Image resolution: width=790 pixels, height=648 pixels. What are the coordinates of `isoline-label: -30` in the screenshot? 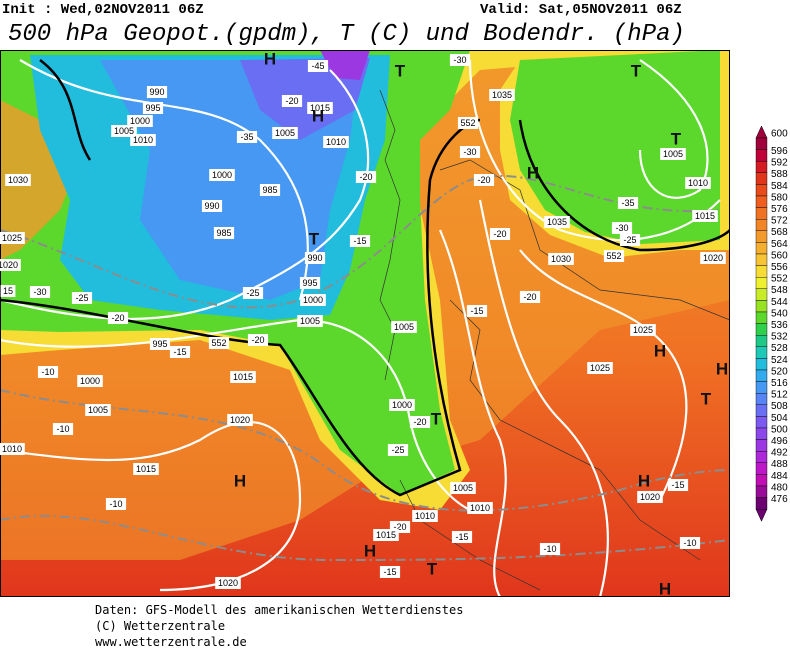 It's located at (459, 60).